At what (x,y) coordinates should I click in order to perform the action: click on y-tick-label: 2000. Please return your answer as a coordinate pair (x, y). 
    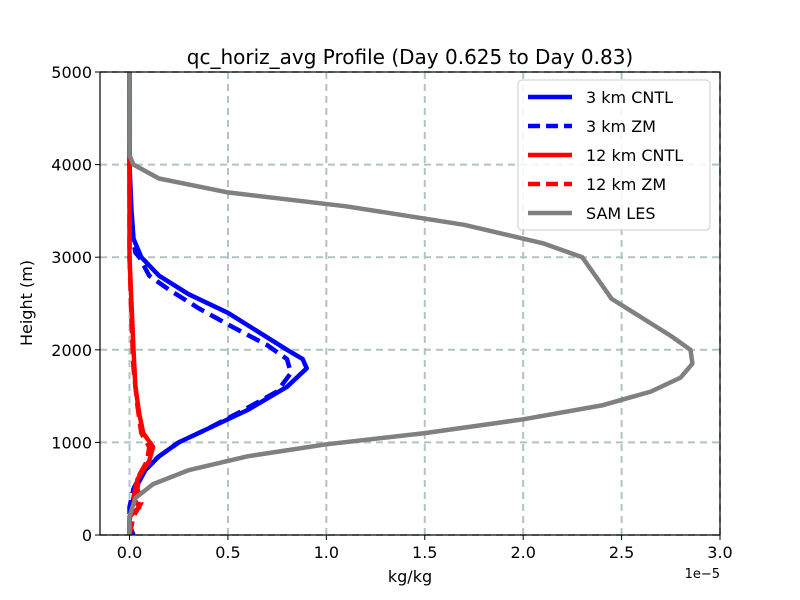
    Looking at the image, I should click on (71, 350).